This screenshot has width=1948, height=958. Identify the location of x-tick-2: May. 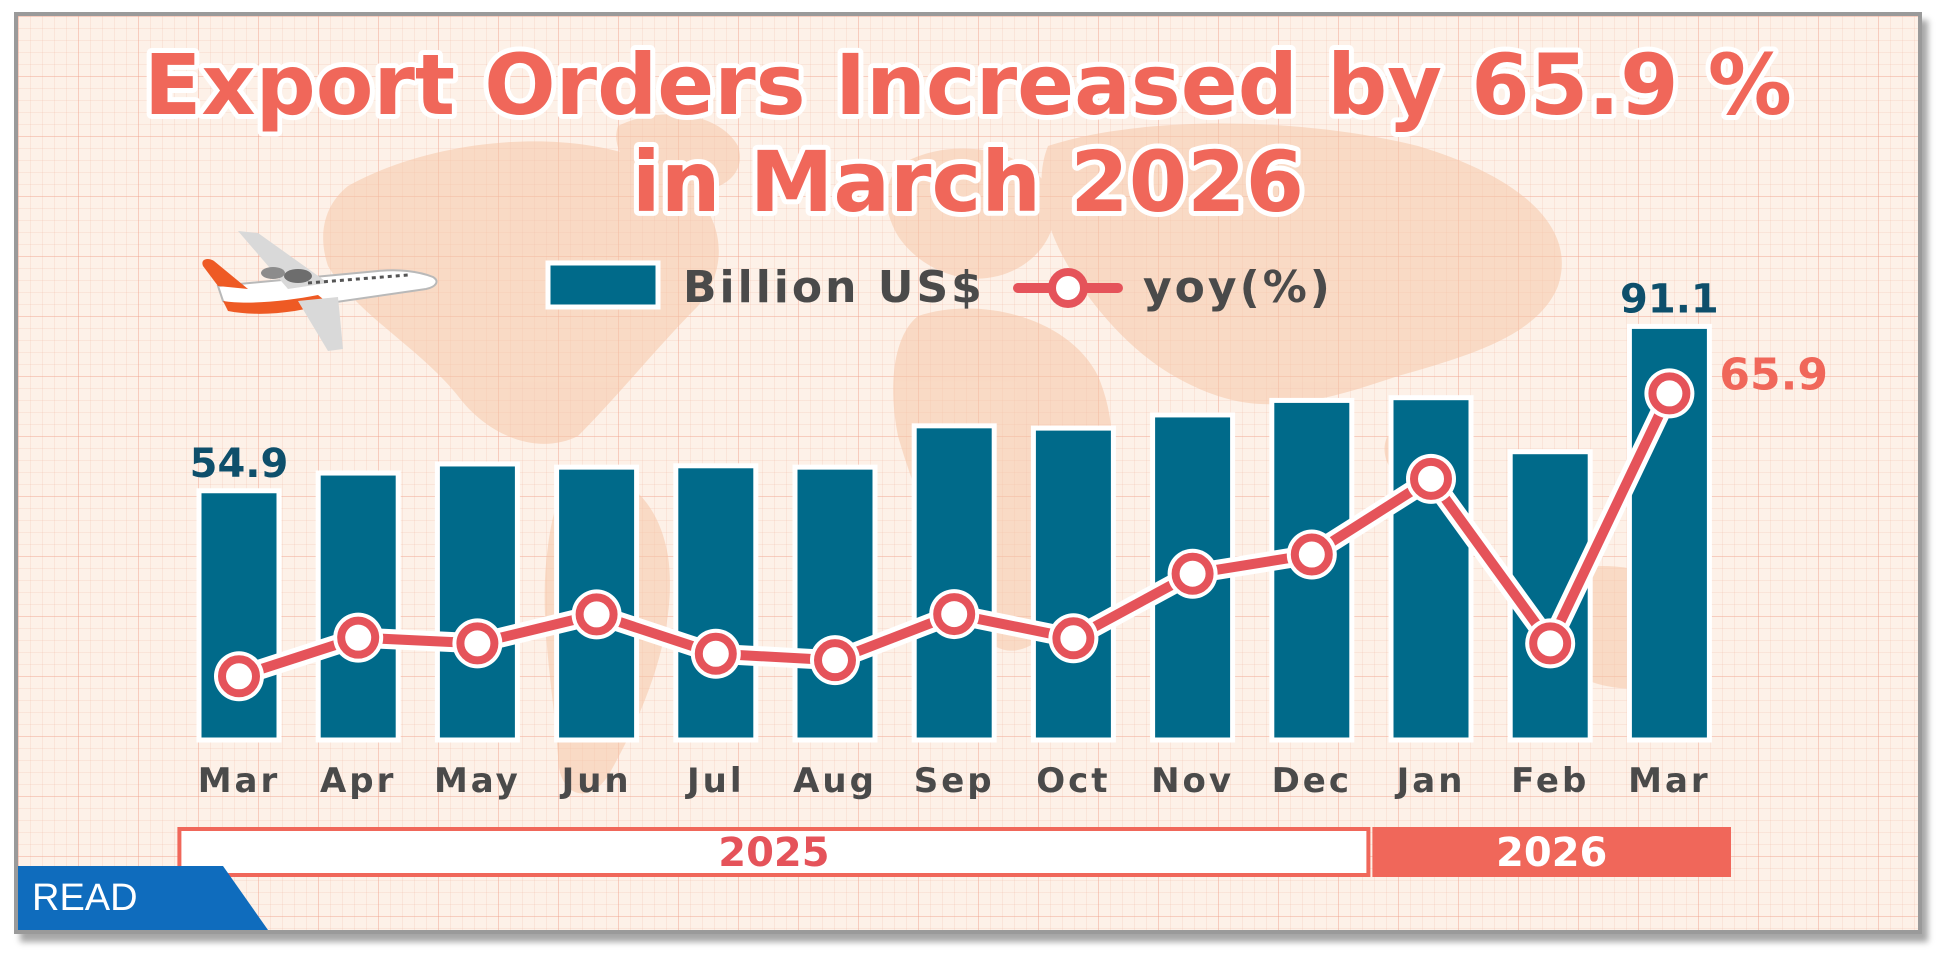
(477, 781).